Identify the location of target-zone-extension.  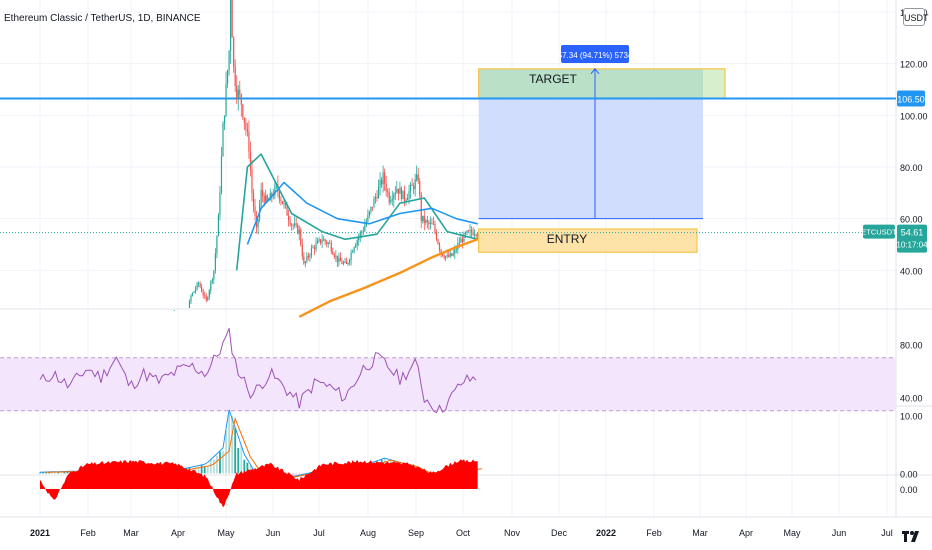
(714, 83).